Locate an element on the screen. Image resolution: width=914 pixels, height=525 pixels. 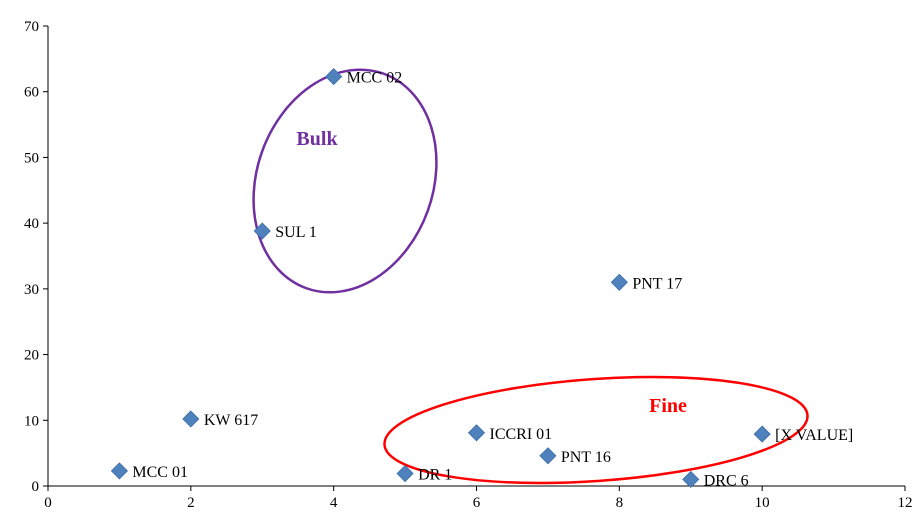
data-point: DR 1 is located at coordinates (424, 474).